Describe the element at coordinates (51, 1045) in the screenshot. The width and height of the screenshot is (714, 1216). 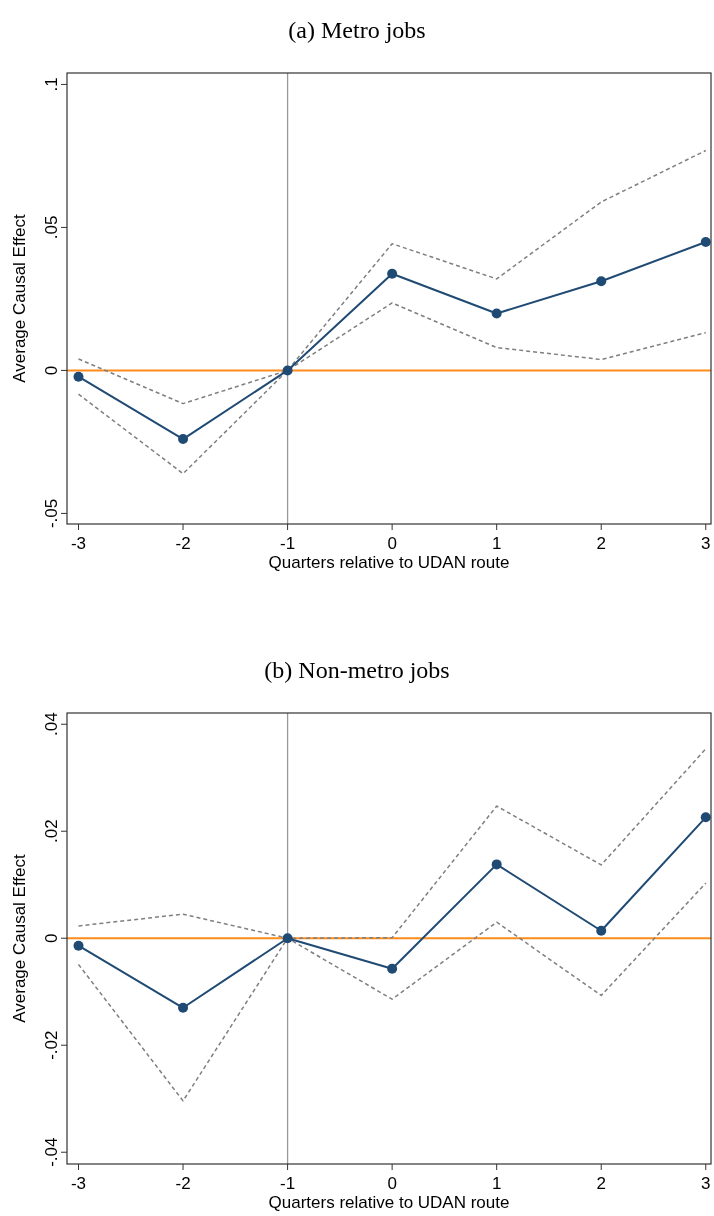
I see `y-tick-label: -.02` at that location.